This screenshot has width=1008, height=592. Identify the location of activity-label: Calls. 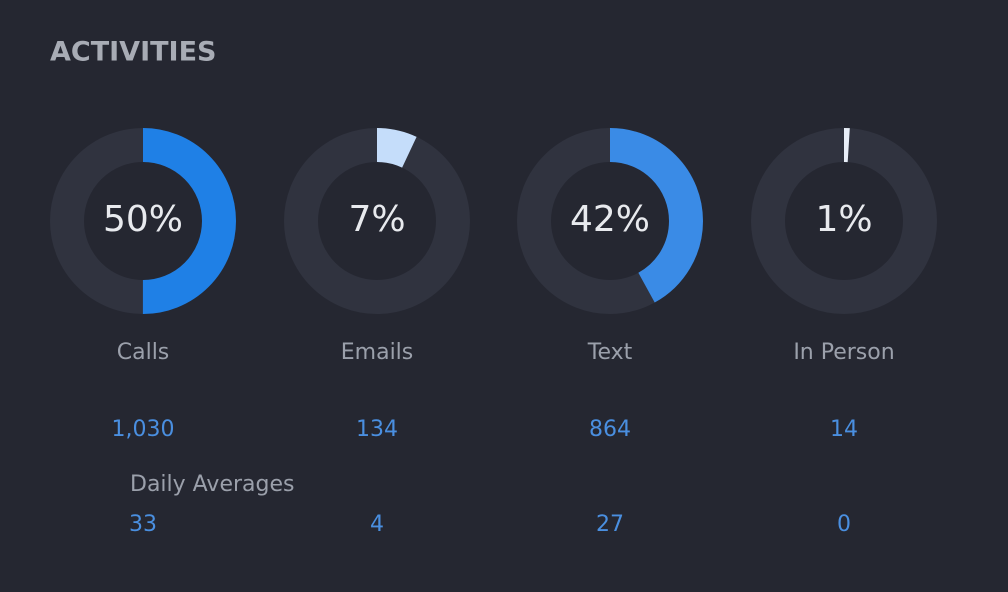
(143, 352).